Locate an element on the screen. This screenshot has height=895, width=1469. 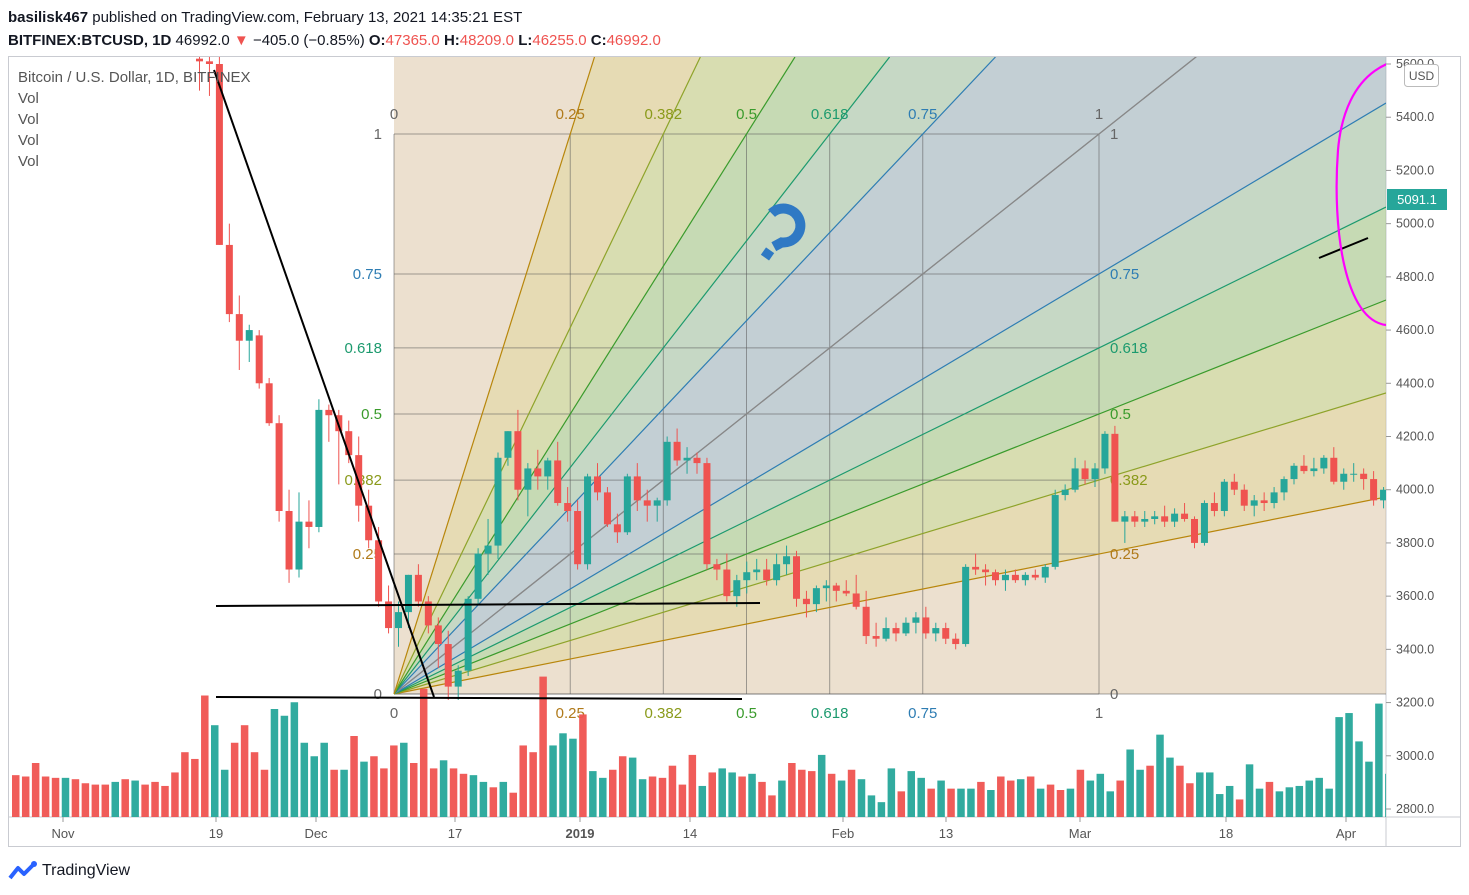
price-tick-label: 3400.0 is located at coordinates (1415, 649).